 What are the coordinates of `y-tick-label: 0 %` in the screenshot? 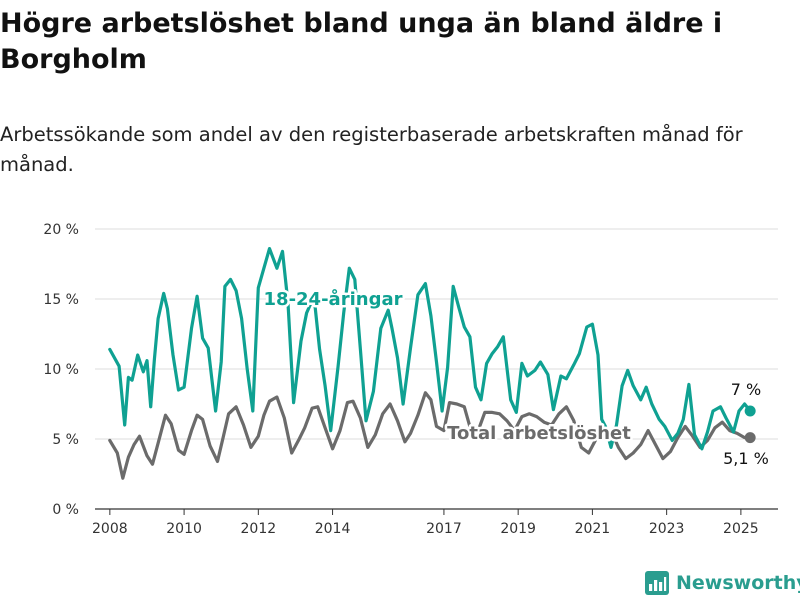 It's located at (65, 510).